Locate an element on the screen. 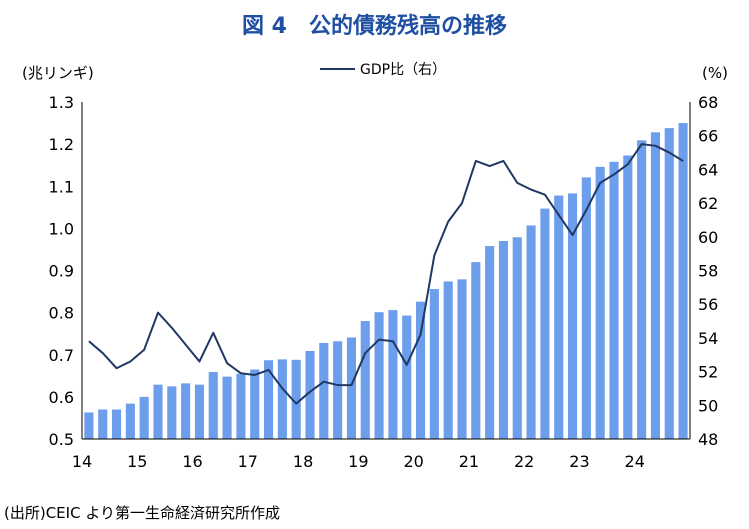 This screenshot has height=529, width=749. left-tick-label: 1.1 is located at coordinates (61, 186).